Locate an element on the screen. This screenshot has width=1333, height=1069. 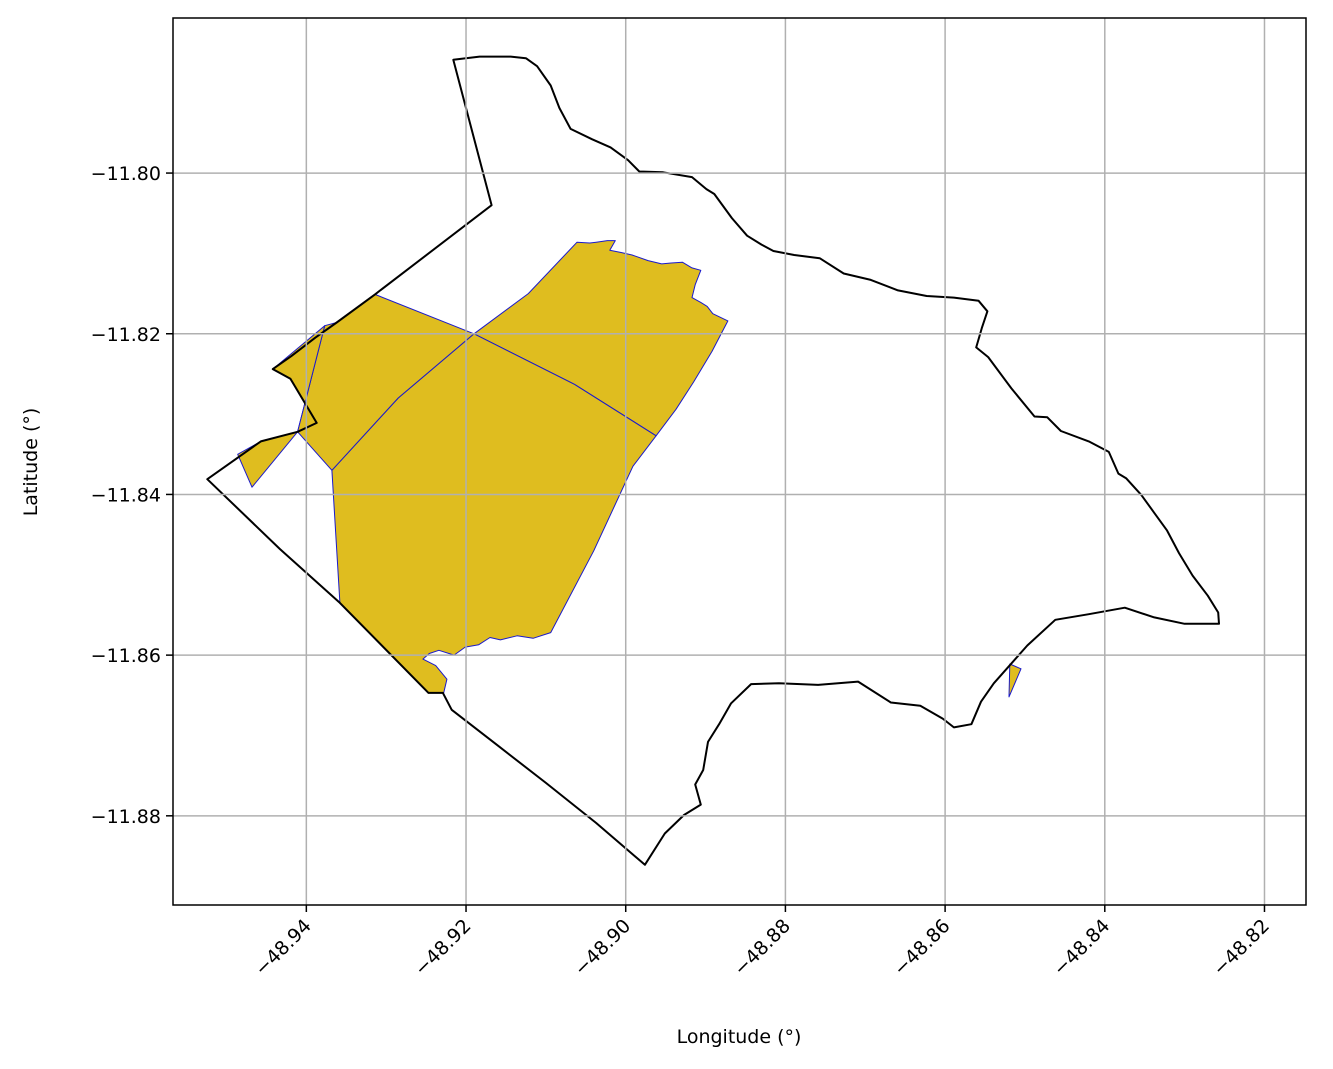
y-tick-label-3: −11.86 is located at coordinates (126, 656).